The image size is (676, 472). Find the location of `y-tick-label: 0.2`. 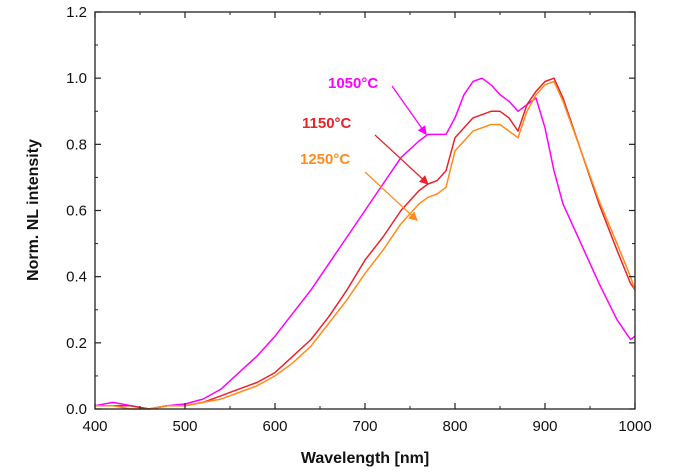

y-tick-label: 0.2 is located at coordinates (76, 343).